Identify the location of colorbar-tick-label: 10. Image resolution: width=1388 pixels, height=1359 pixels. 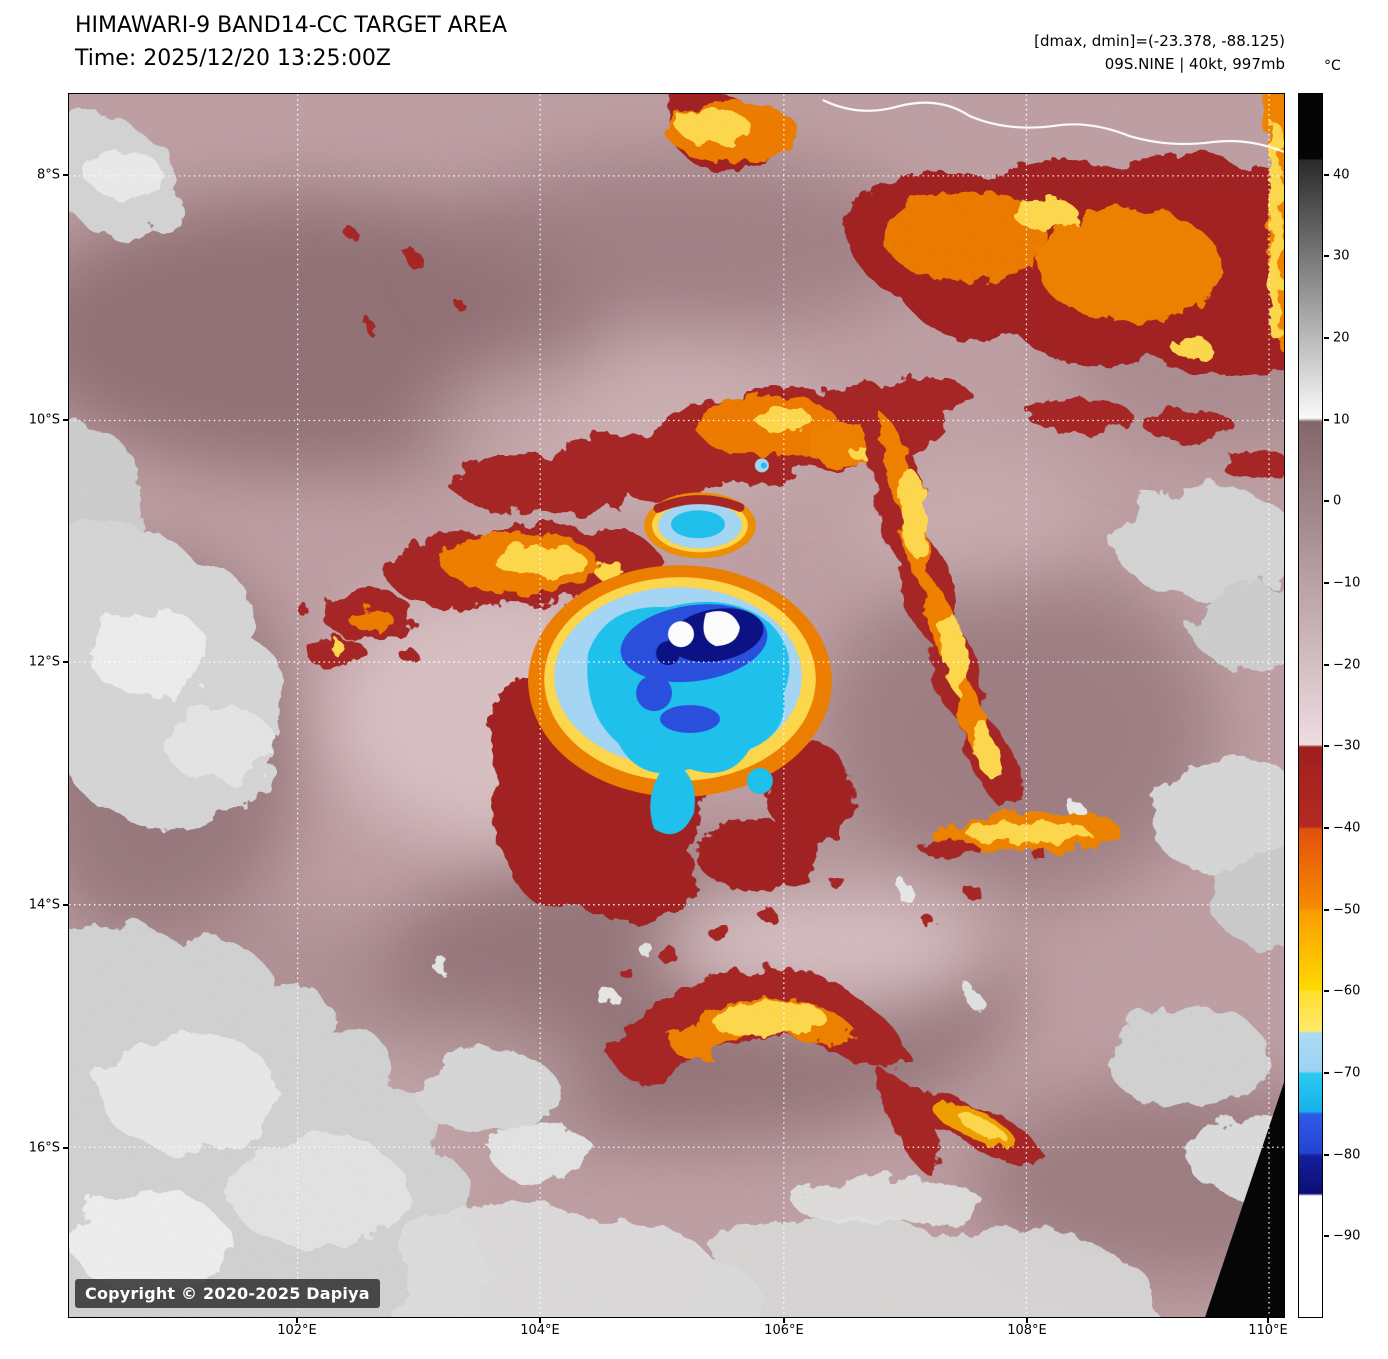
(1341, 420).